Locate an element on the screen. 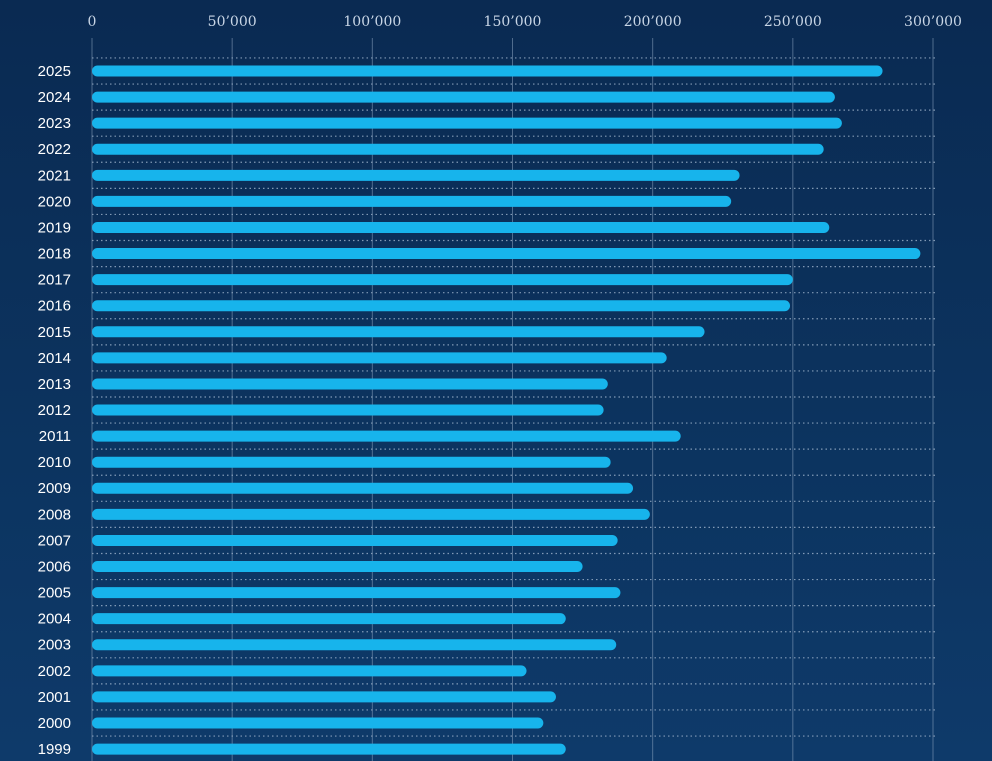 The image size is (992, 761). y-tick-label: 2005 is located at coordinates (54, 593).